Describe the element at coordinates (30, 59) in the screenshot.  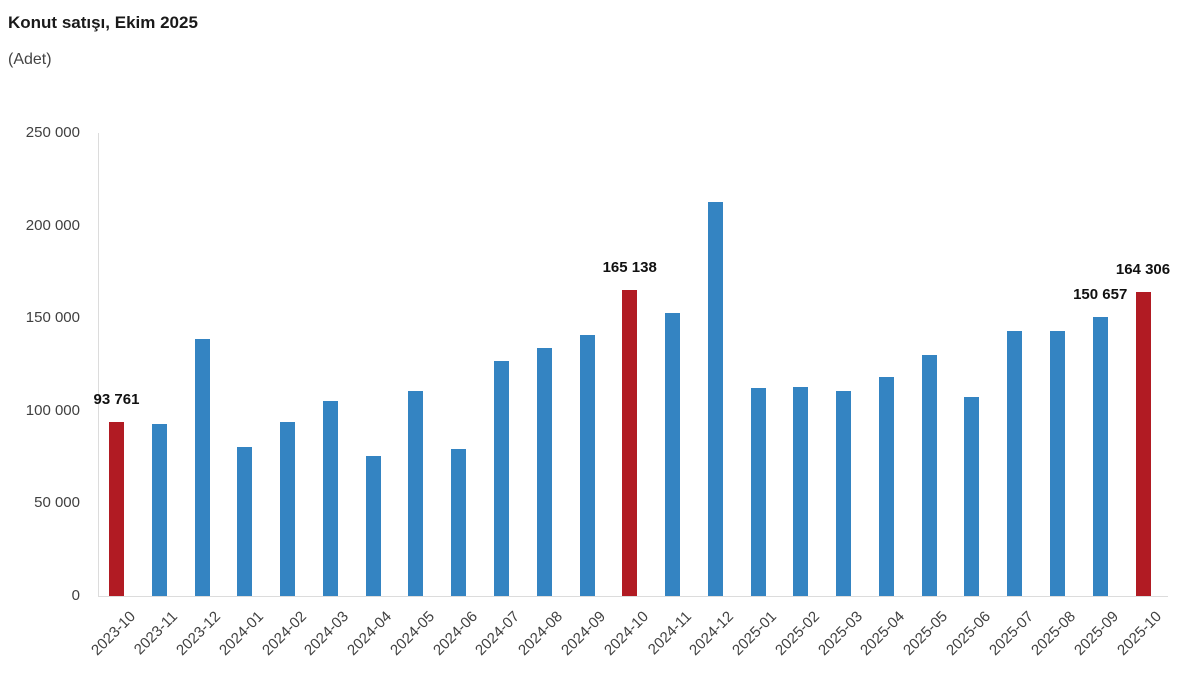
I see `chart-subtitle: (Adet)` at that location.